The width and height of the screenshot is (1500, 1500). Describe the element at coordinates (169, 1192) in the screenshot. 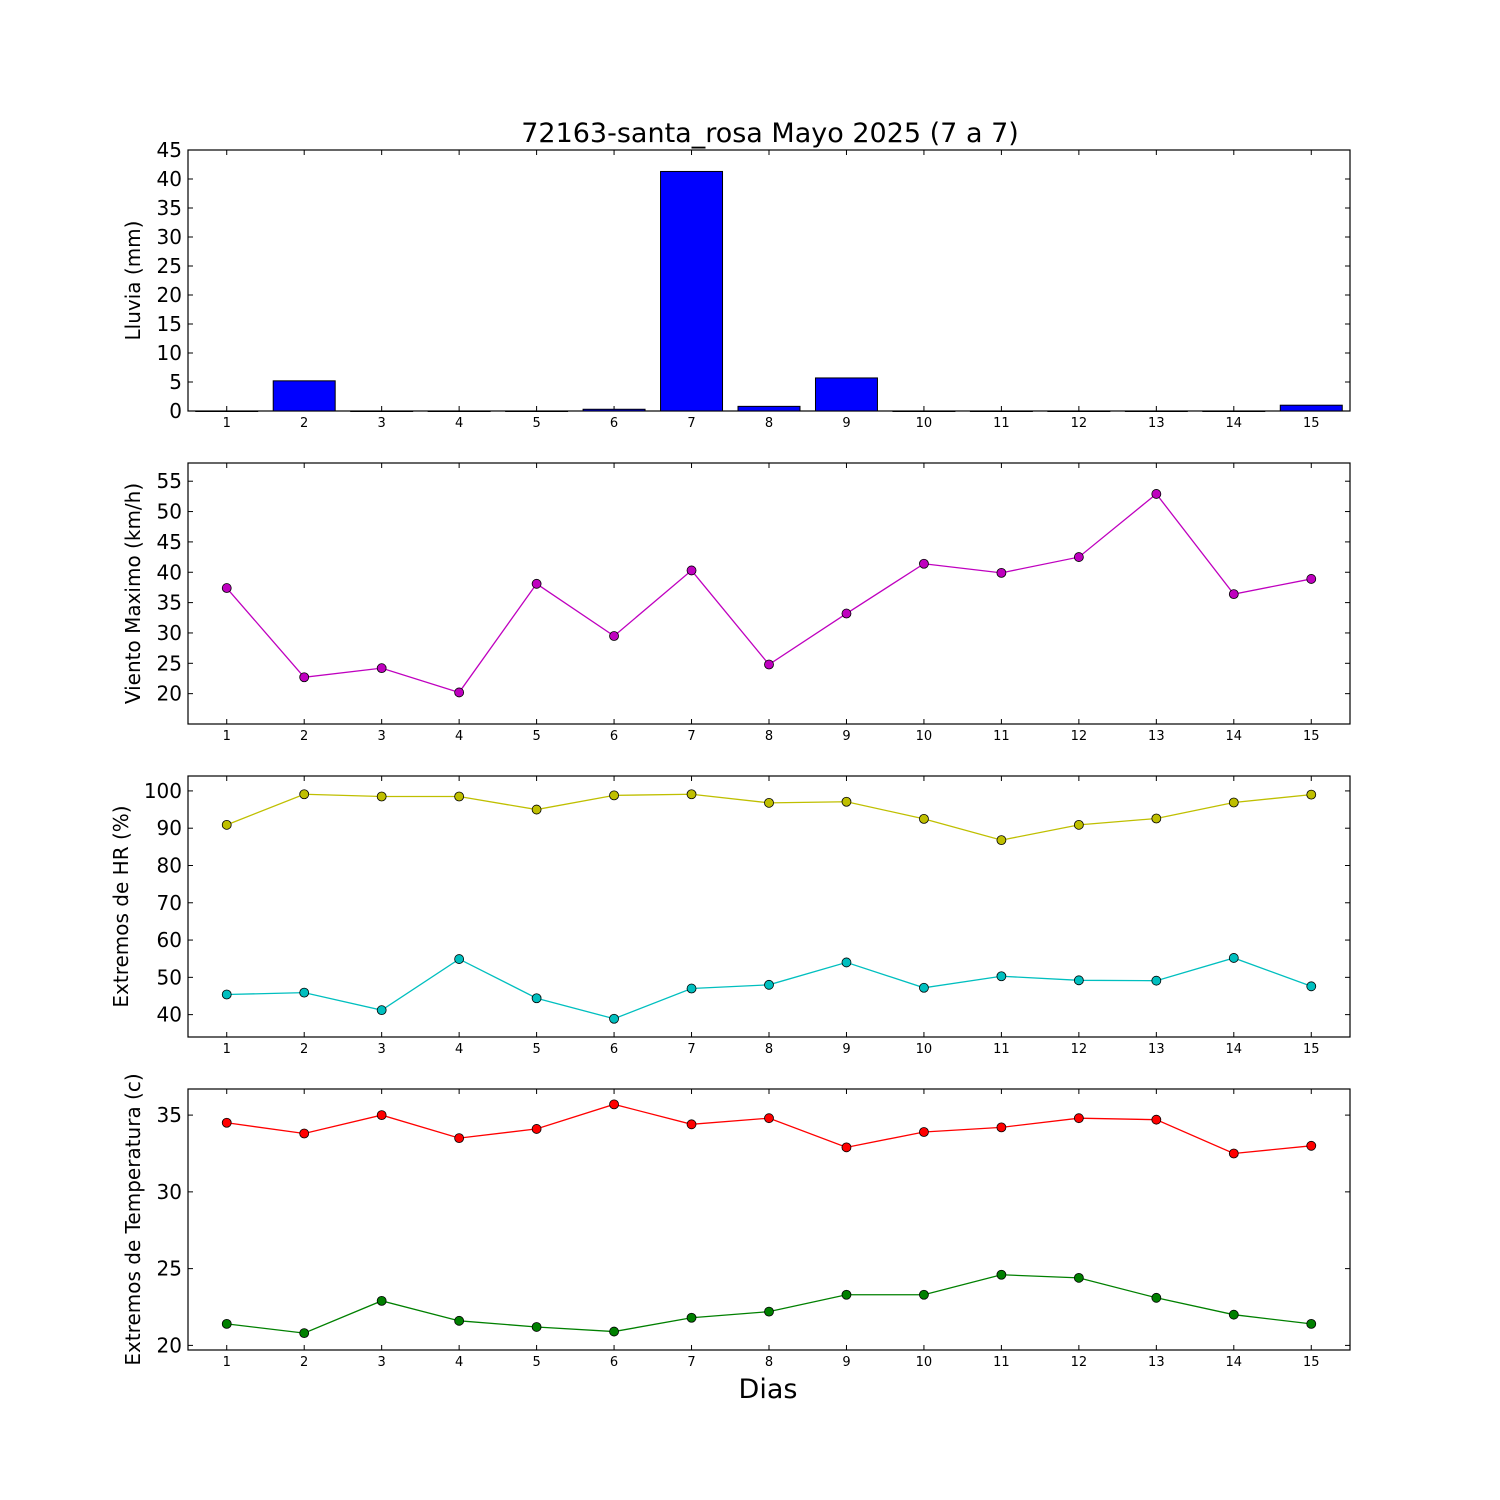

I see `panel-temperatura-ytick-label: 30` at that location.